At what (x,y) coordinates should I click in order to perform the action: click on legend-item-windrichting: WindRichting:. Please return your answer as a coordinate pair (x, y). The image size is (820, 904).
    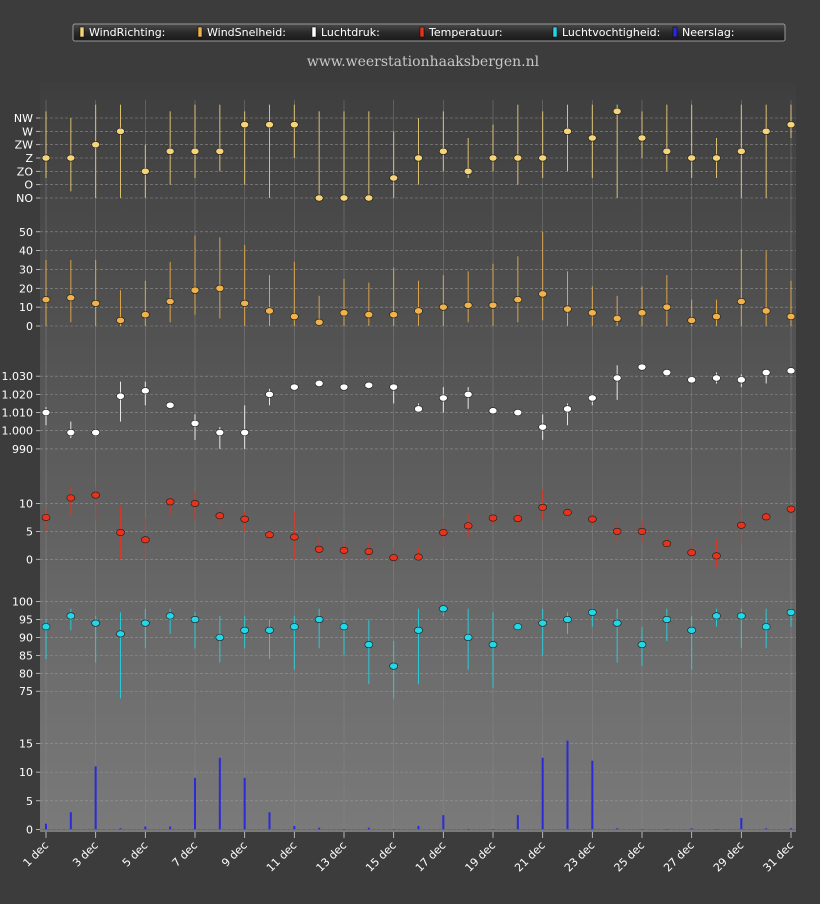
    Looking at the image, I should click on (122, 32).